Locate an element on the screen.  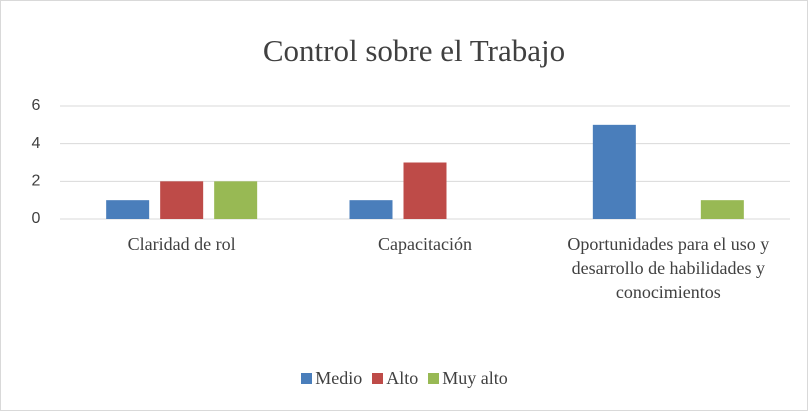
x-tick-label: Capacitación is located at coordinates (425, 244).